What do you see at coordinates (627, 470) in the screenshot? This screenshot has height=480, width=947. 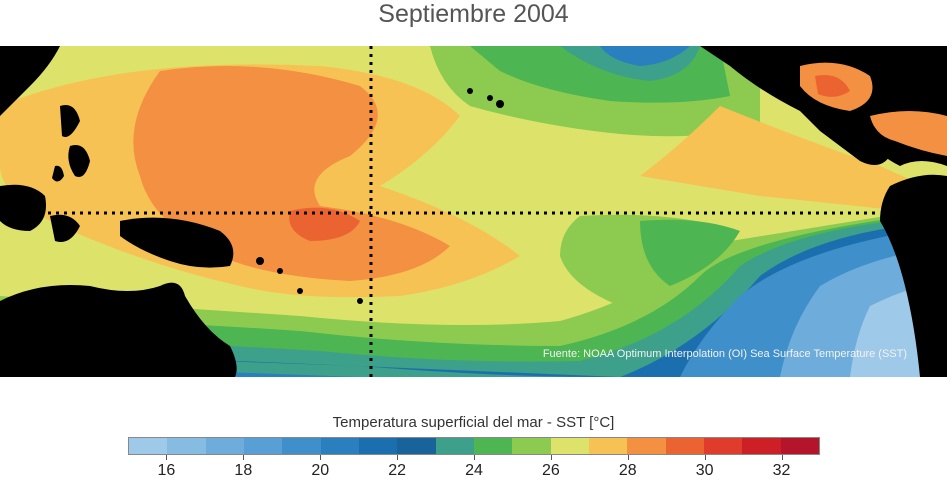 I see `colorbar-tick-label: 28` at bounding box center [627, 470].